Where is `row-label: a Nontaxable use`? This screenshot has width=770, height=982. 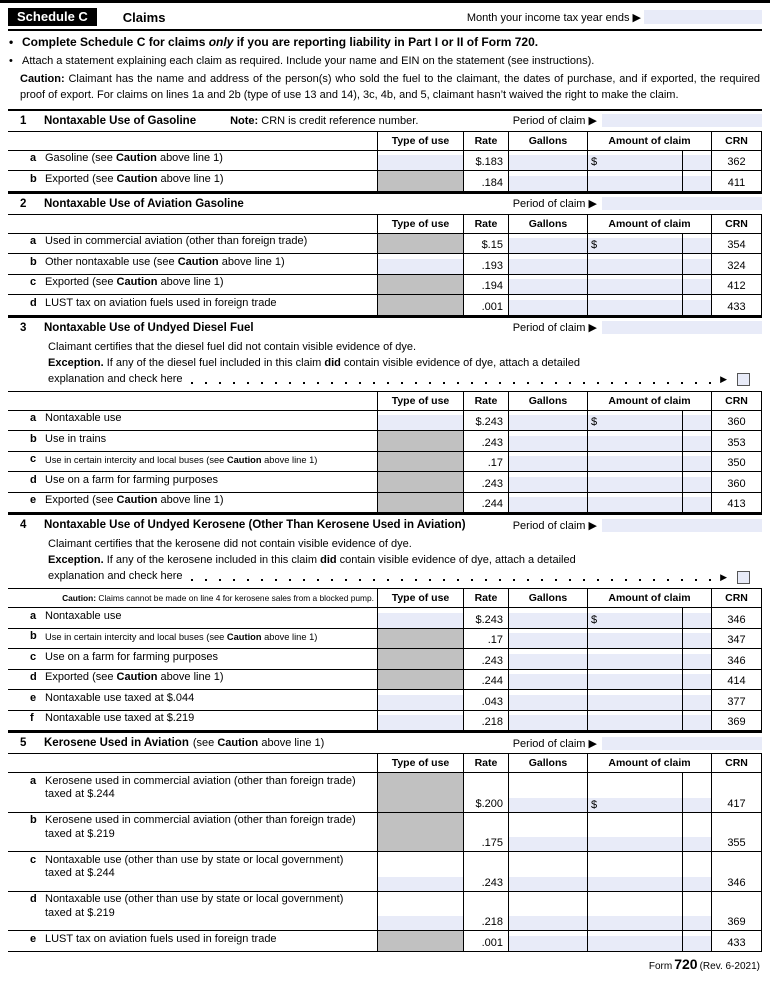 row-label: a Nontaxable use is located at coordinates (193, 618).